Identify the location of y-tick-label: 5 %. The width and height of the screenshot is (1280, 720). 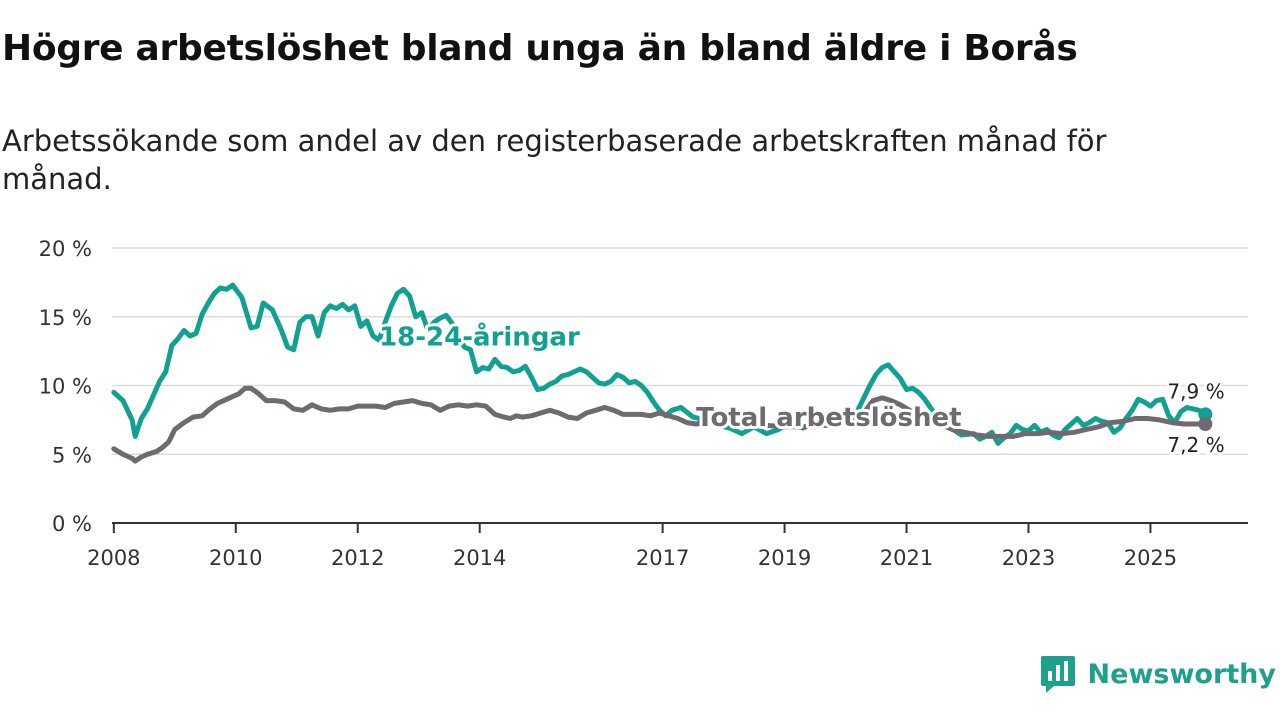
(72, 455).